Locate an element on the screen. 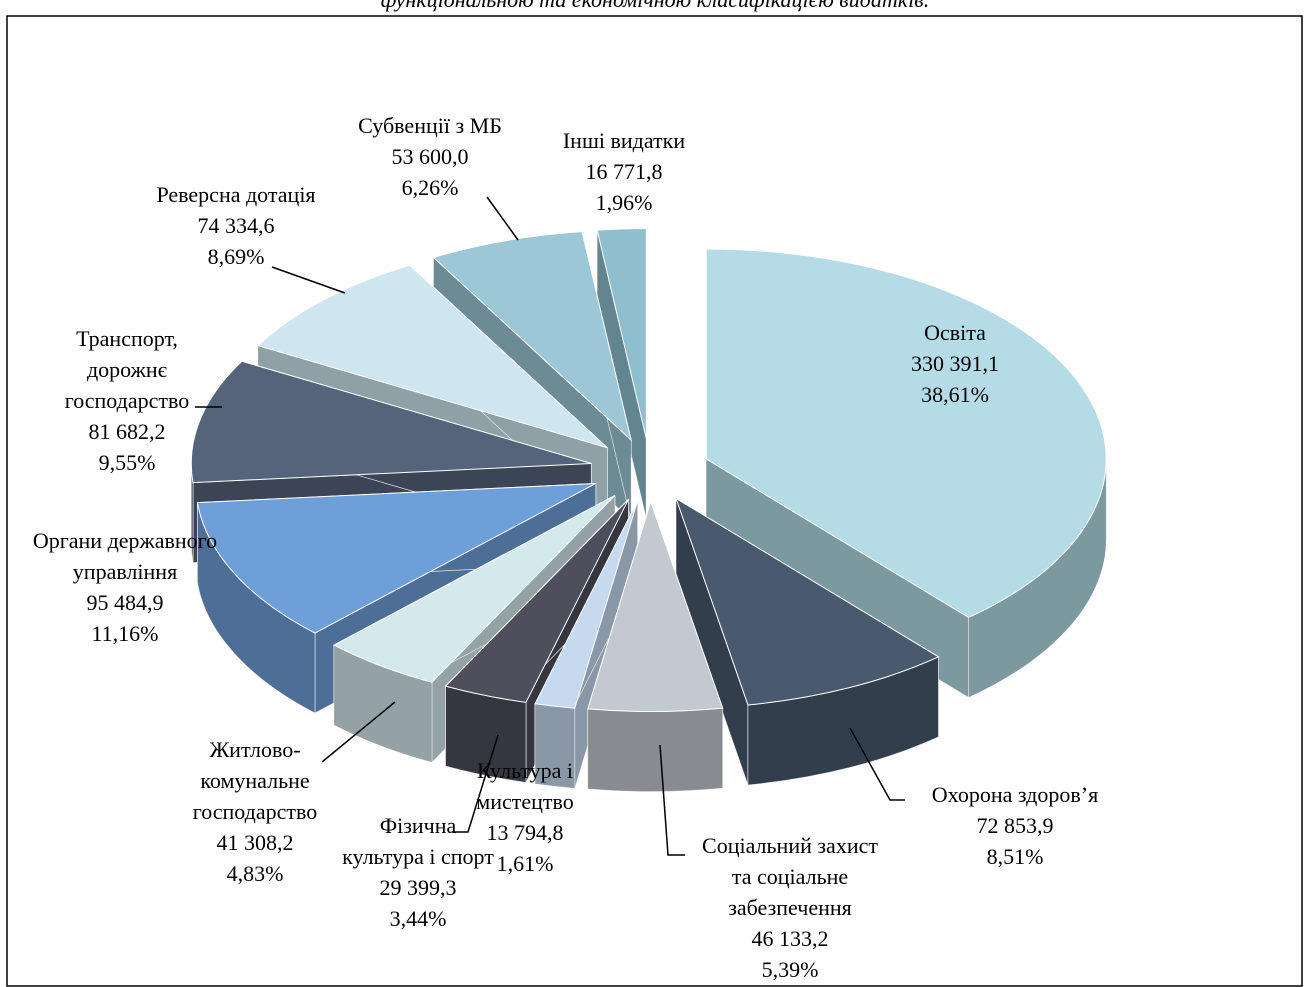 The height and width of the screenshot is (987, 1309). data-label: 46 133,2 is located at coordinates (790, 938).